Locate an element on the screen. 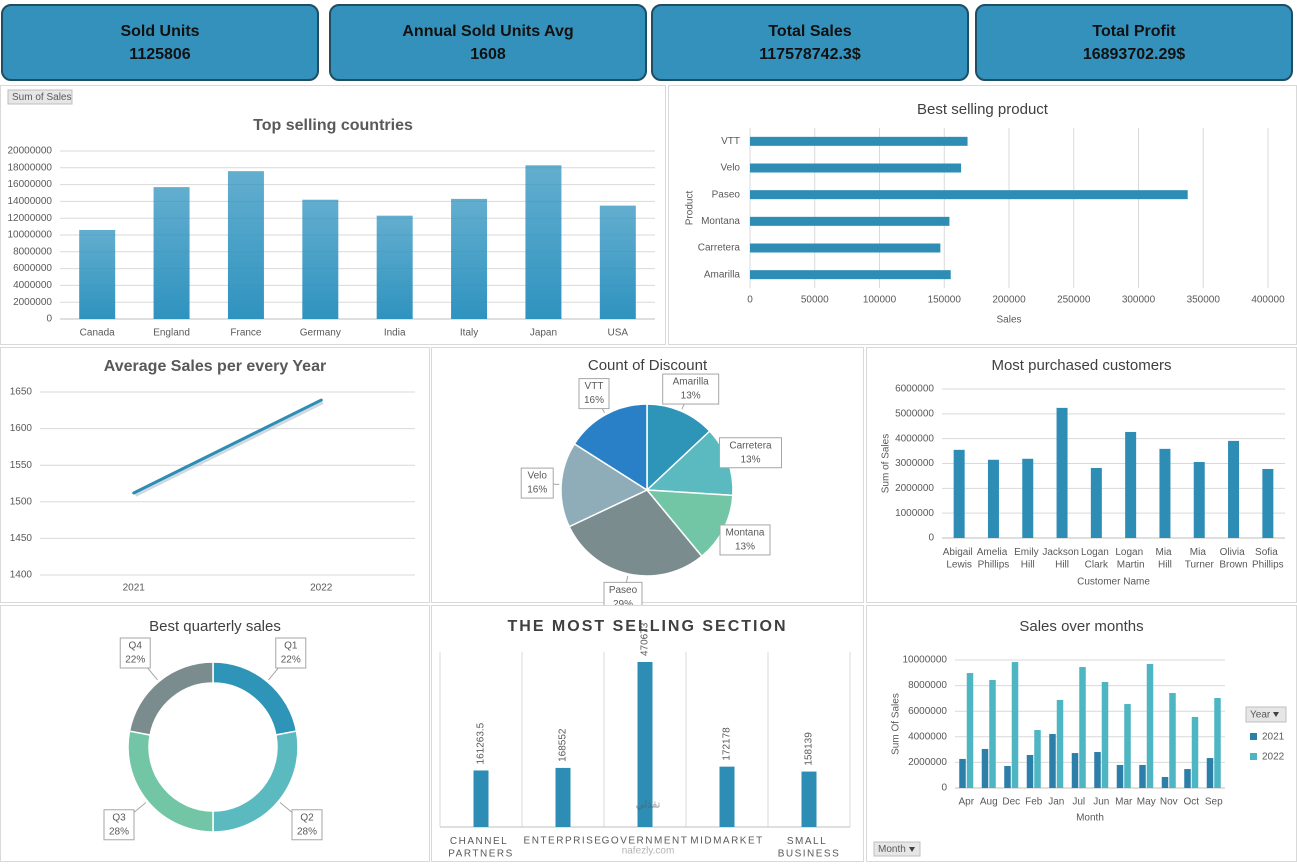 The height and width of the screenshot is (865, 1297). label-line: Turner is located at coordinates (1200, 564).